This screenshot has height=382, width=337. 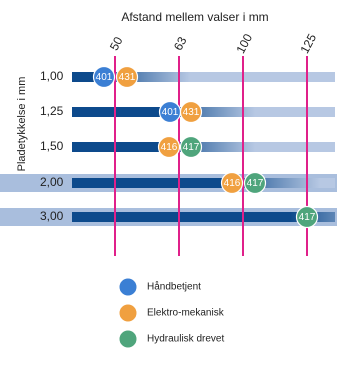 What do you see at coordinates (52, 76) in the screenshot?
I see `row-label: 1,00` at bounding box center [52, 76].